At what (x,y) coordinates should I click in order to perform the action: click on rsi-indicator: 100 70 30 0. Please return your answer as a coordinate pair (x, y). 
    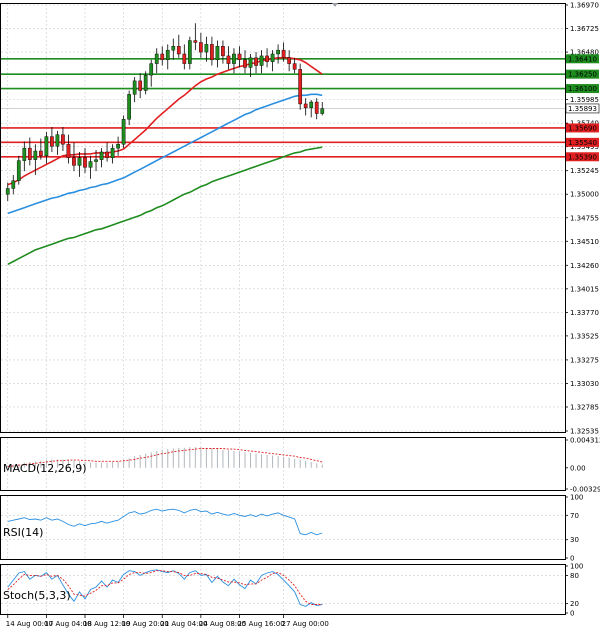
    Looking at the image, I should click on (292, 528).